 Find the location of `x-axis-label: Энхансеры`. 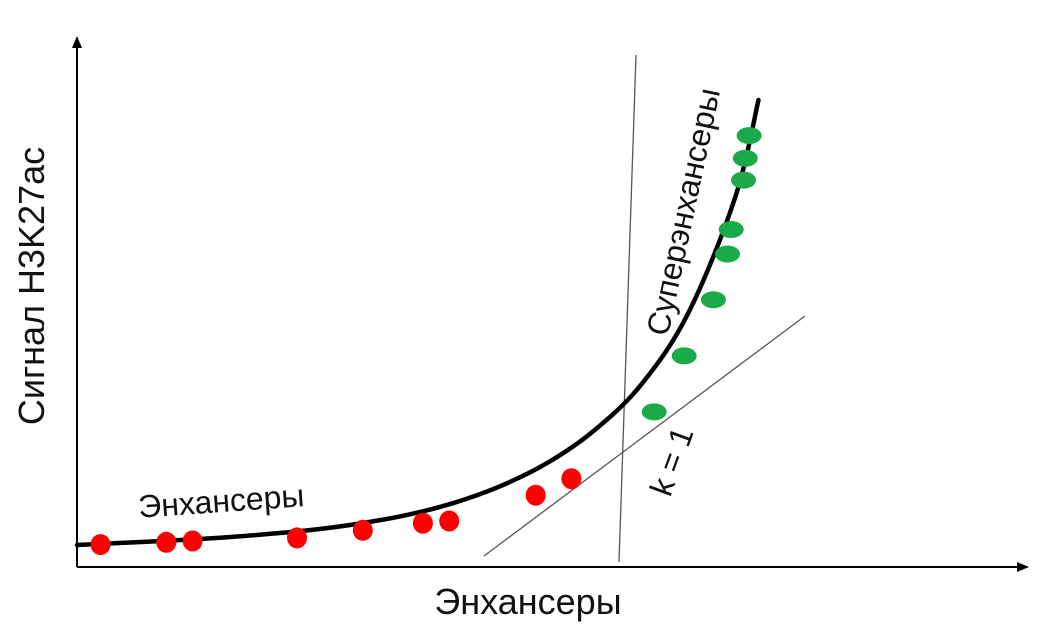

x-axis-label: Энхансеры is located at coordinates (527, 601).